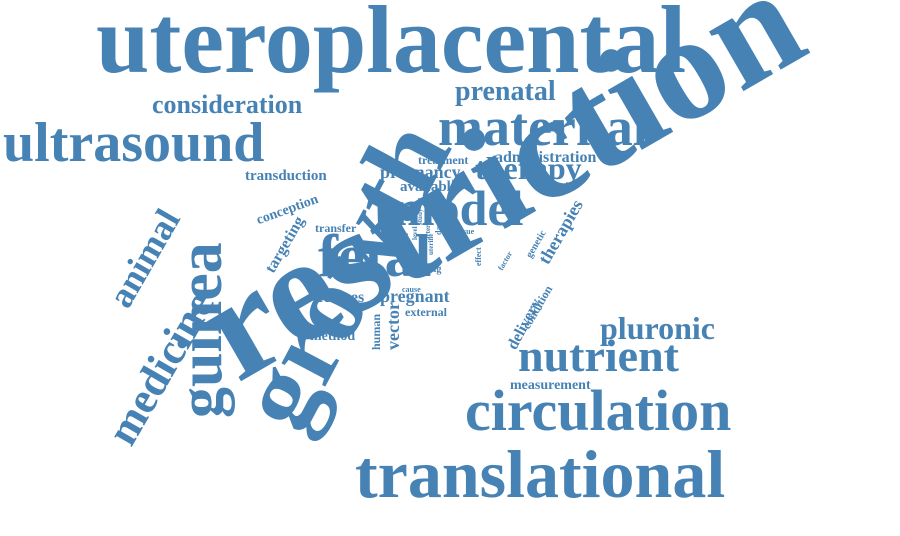 Image resolution: width=900 pixels, height=536 pixels. What do you see at coordinates (227, 105) in the screenshot?
I see `word-consideration: consideration` at bounding box center [227, 105].